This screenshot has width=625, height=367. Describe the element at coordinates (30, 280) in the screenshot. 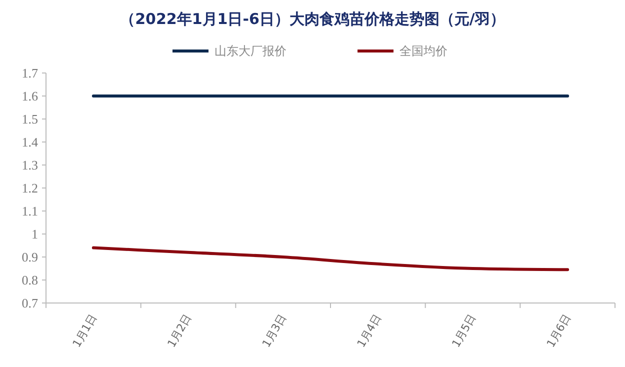

I see `y-tick-label: 0.8` at that location.